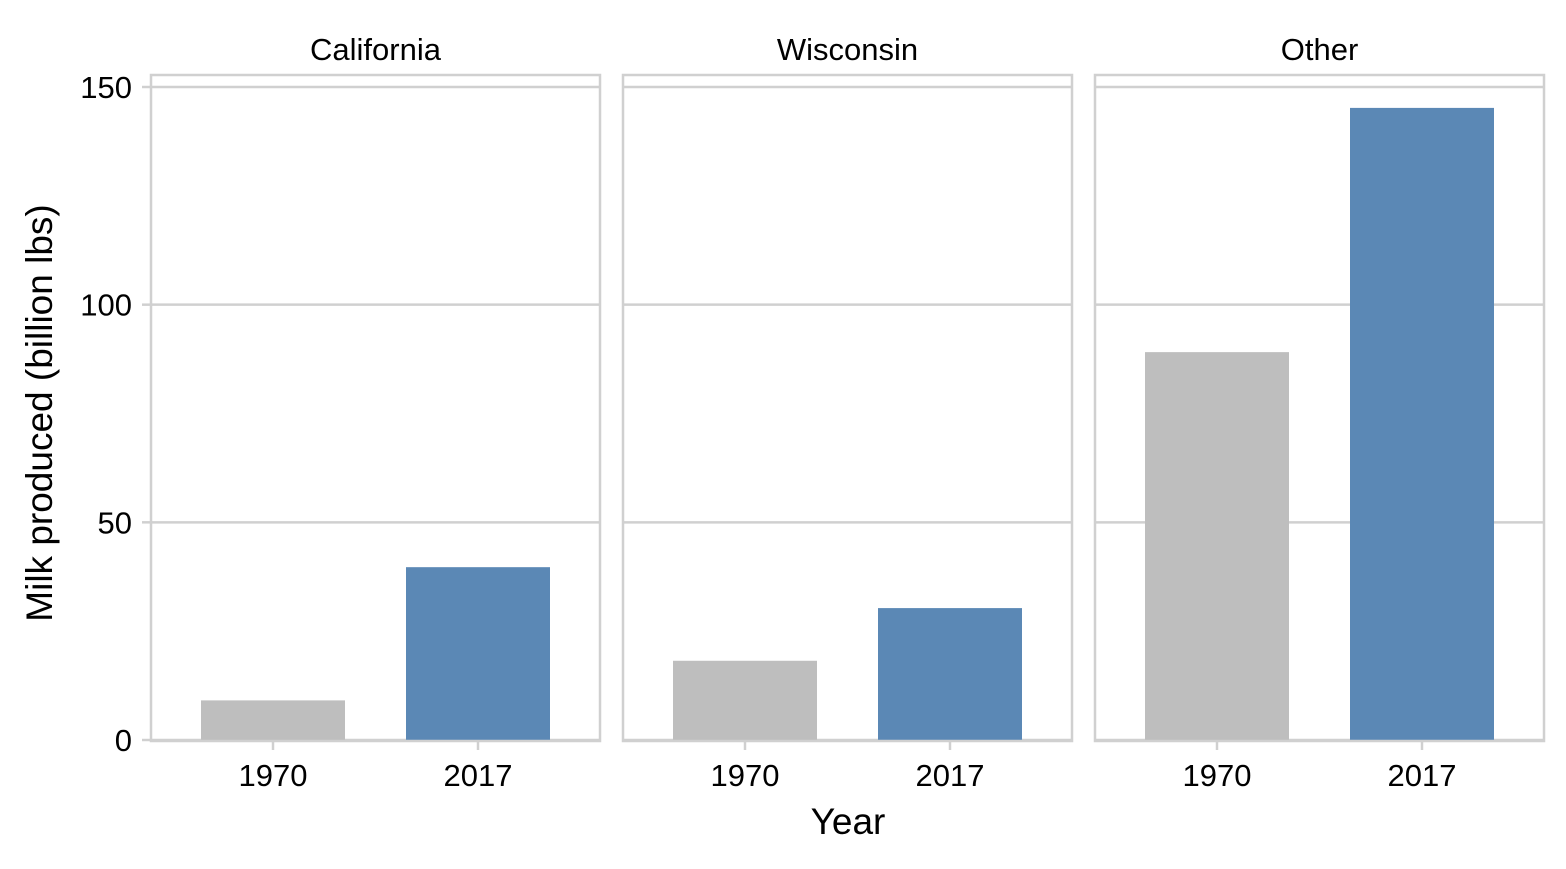 This screenshot has width=1566, height=869. What do you see at coordinates (273, 720) in the screenshot?
I see `bar-california-1970` at bounding box center [273, 720].